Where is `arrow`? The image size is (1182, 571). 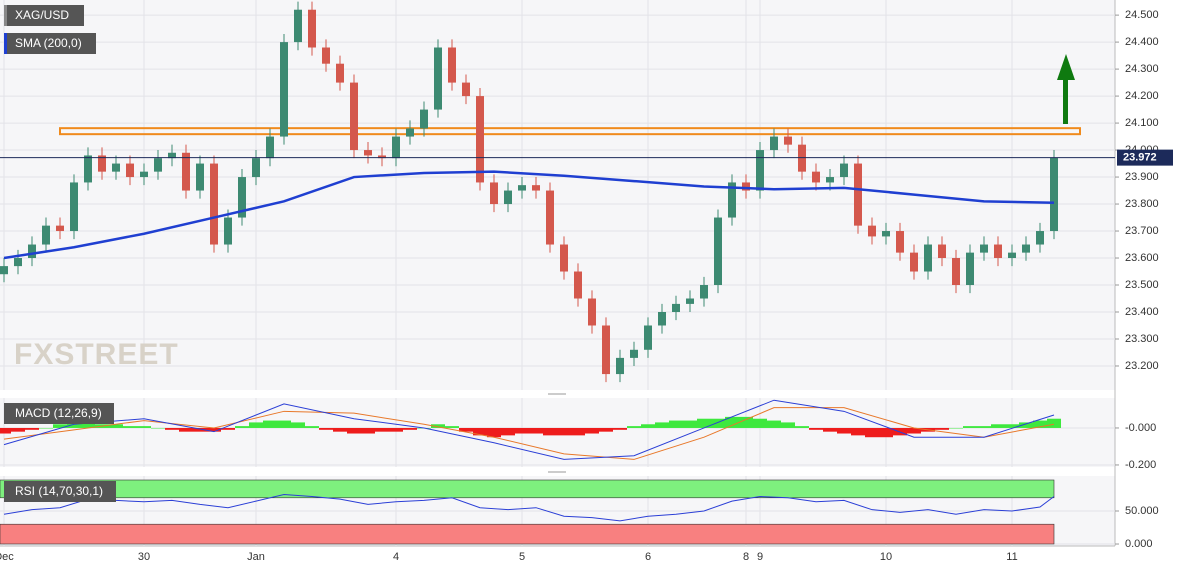 arrow is located at coordinates (1066, 89).